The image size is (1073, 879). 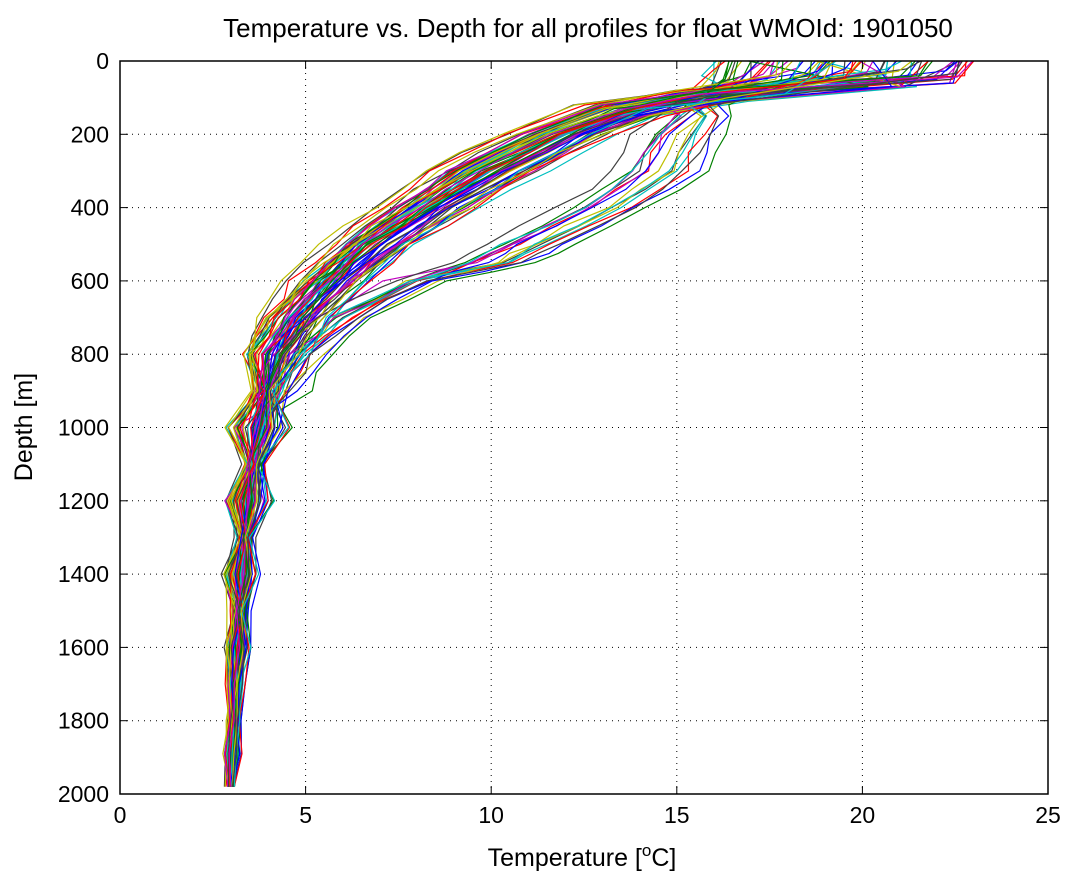 What do you see at coordinates (102, 61) in the screenshot?
I see `y-tick-label: 0` at bounding box center [102, 61].